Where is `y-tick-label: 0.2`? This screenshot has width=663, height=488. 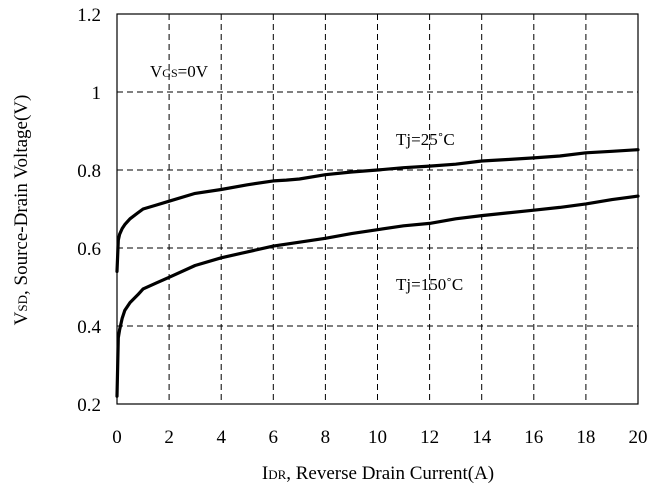
y-tick-label: 0.2 is located at coordinates (89, 405).